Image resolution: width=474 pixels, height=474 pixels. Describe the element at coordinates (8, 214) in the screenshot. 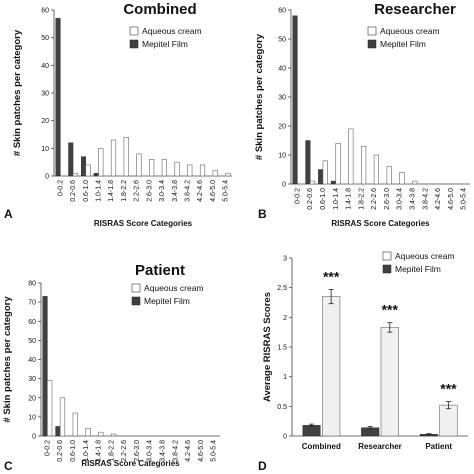

I see `panel-label: A` at that location.